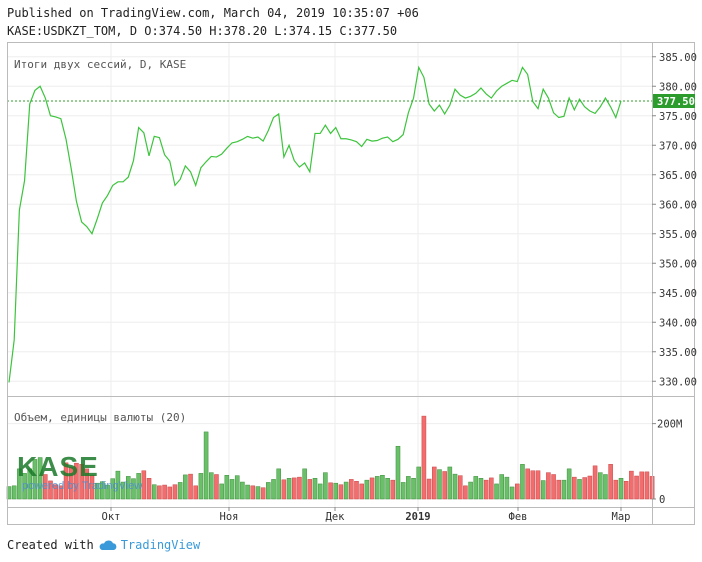  Describe the element at coordinates (100, 64) in the screenshot. I see `price-pane-title: Итоги двух сессий, D, KASE` at that location.